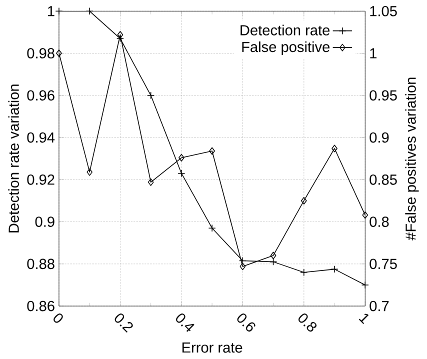  I want to click on y-tick-label: 0.92, so click(40, 179).